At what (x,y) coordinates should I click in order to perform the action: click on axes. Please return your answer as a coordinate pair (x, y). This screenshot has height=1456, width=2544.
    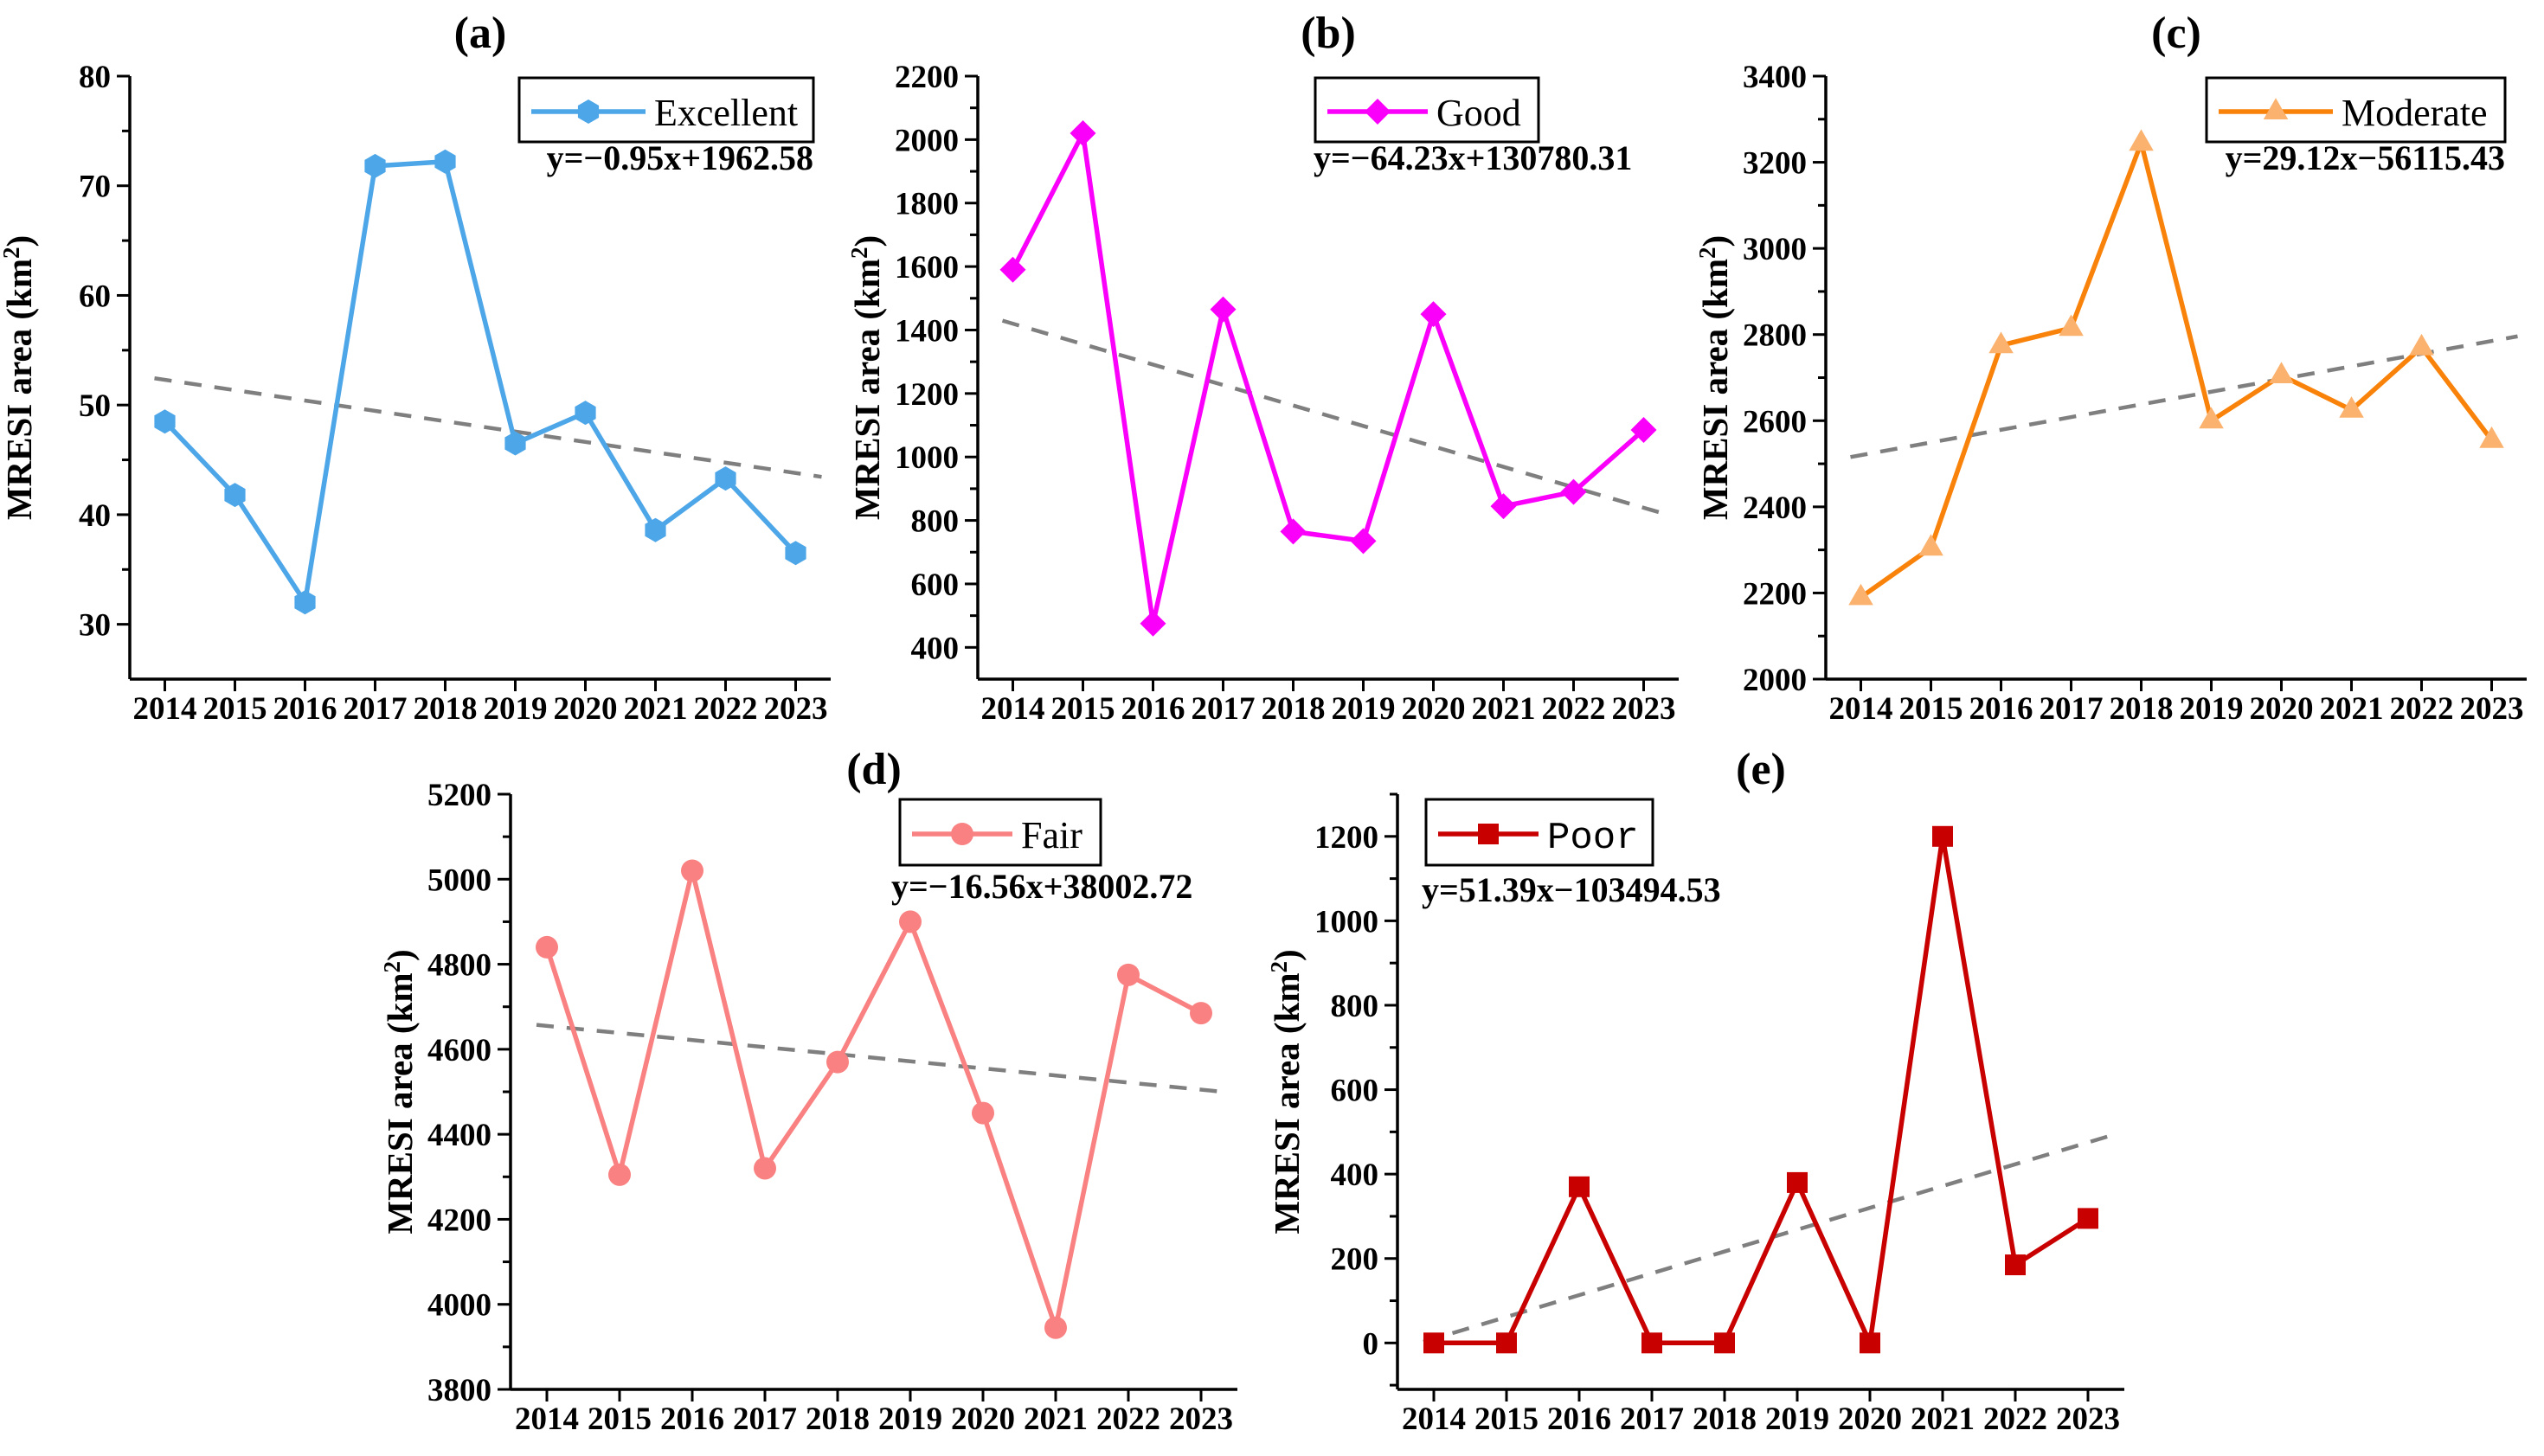
    Looking at the image, I should click on (1328, 378).